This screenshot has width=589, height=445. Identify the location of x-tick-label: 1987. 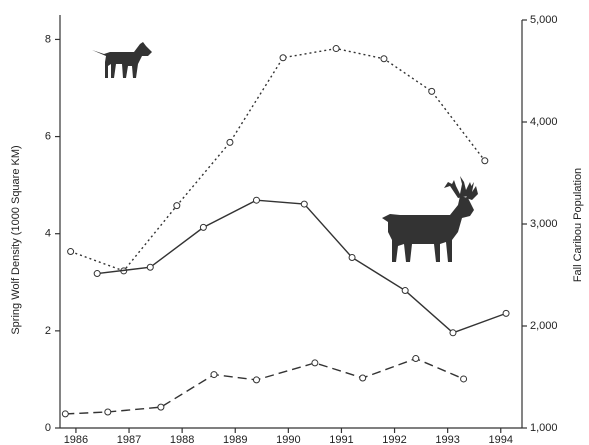
(129, 439).